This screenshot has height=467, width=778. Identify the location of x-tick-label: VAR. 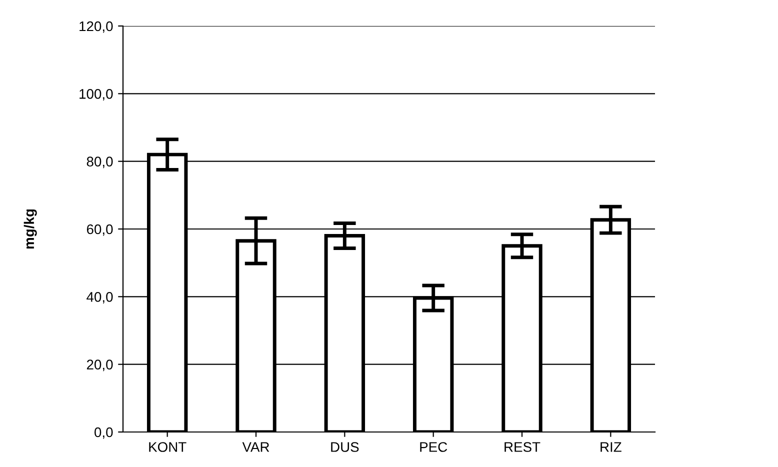
(256, 447).